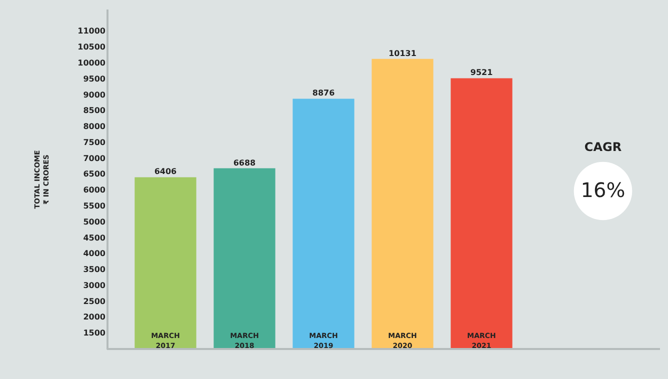 The image size is (668, 379). Describe the element at coordinates (94, 333) in the screenshot. I see `y-tick-label: 1500` at that location.